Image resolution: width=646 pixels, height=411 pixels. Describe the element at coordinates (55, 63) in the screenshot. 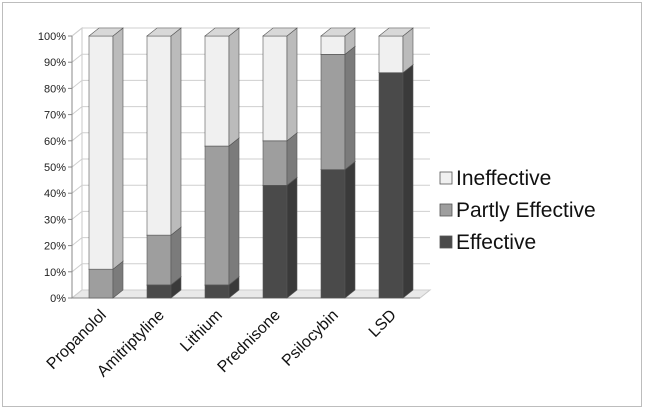

I see `y-tick-label: 90%` at that location.